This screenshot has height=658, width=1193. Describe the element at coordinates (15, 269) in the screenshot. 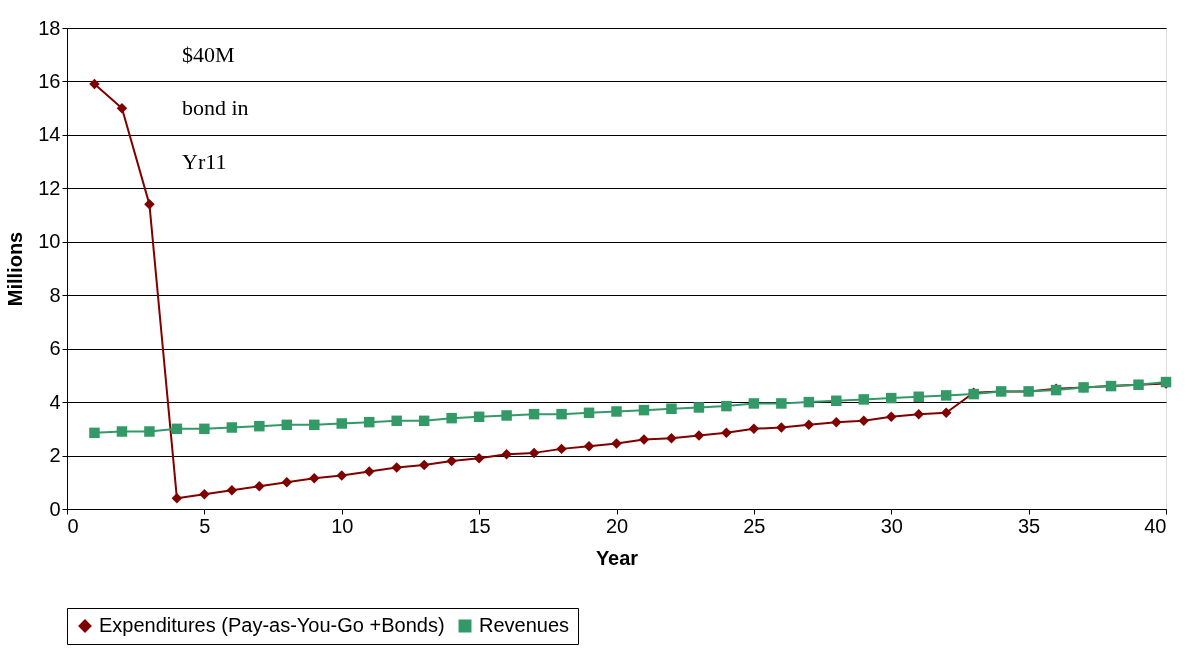

I see `y-axis-title: Millions` at that location.